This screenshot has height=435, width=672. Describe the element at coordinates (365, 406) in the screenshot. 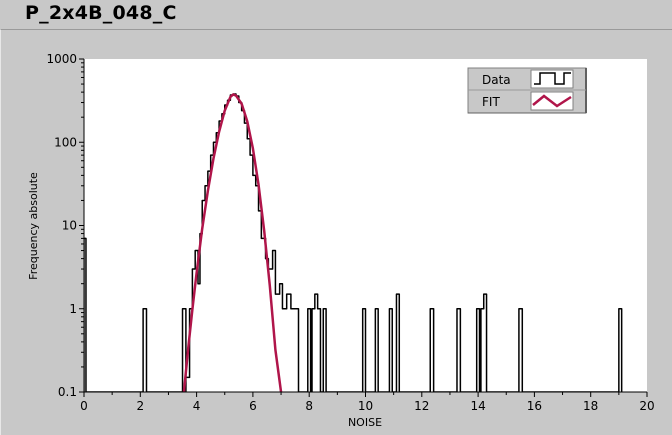

I see `x-tick-label: 10` at that location.